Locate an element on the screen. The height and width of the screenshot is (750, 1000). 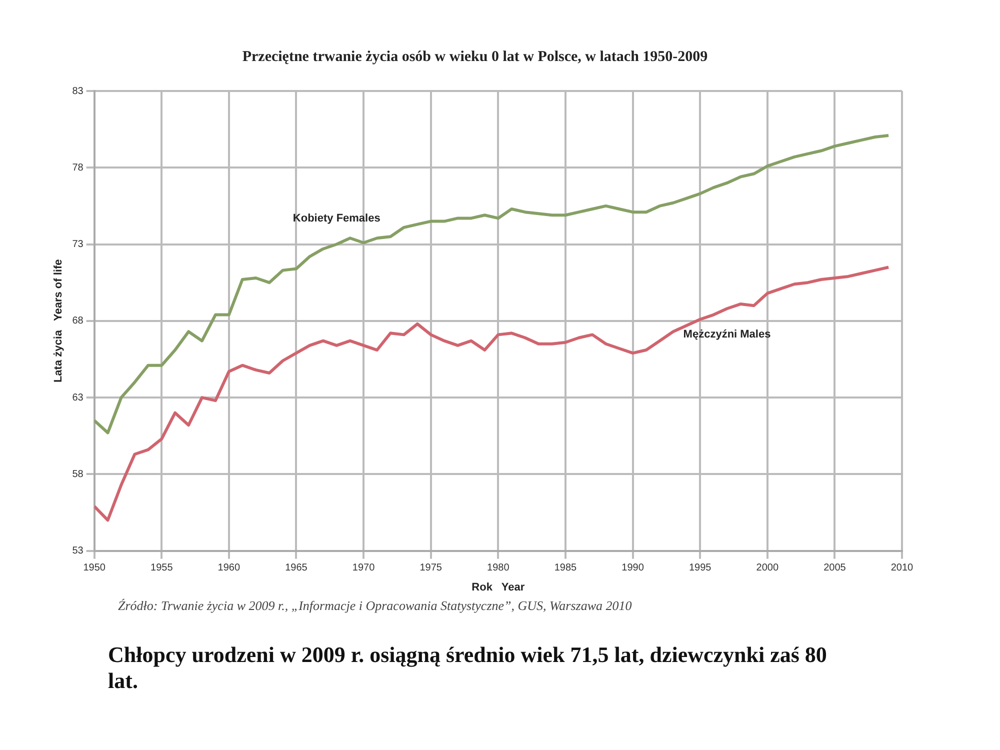
y-tick-label: 73 is located at coordinates (78, 244).